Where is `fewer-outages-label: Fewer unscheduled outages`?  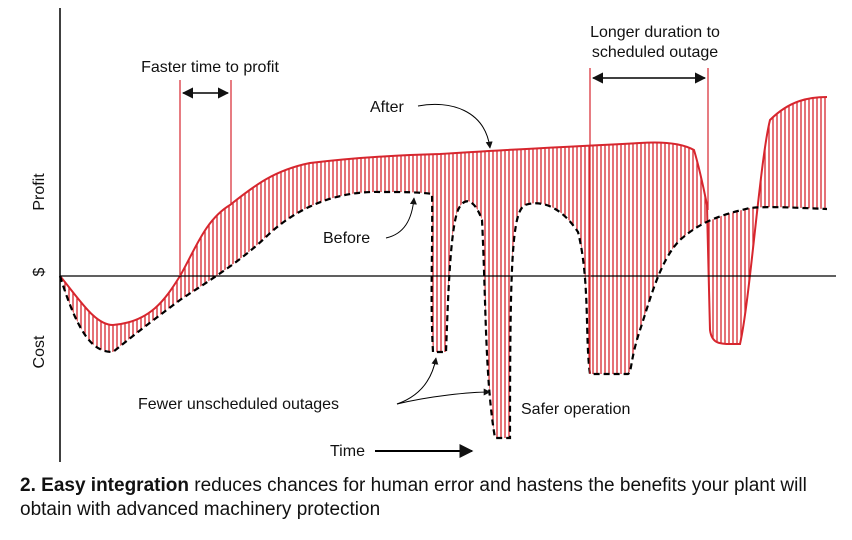
fewer-outages-label: Fewer unscheduled outages is located at coordinates (238, 404).